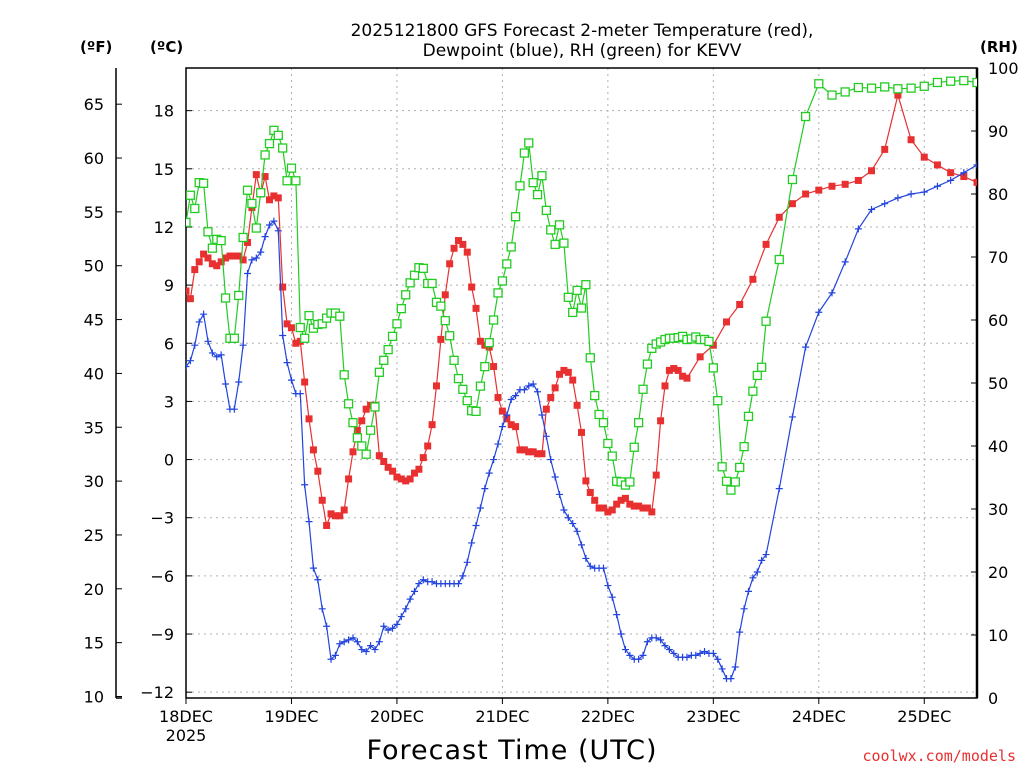 This screenshot has width=1024, height=768. Describe the element at coordinates (94, 212) in the screenshot. I see `fahrenheit-tick-label: 55` at that location.